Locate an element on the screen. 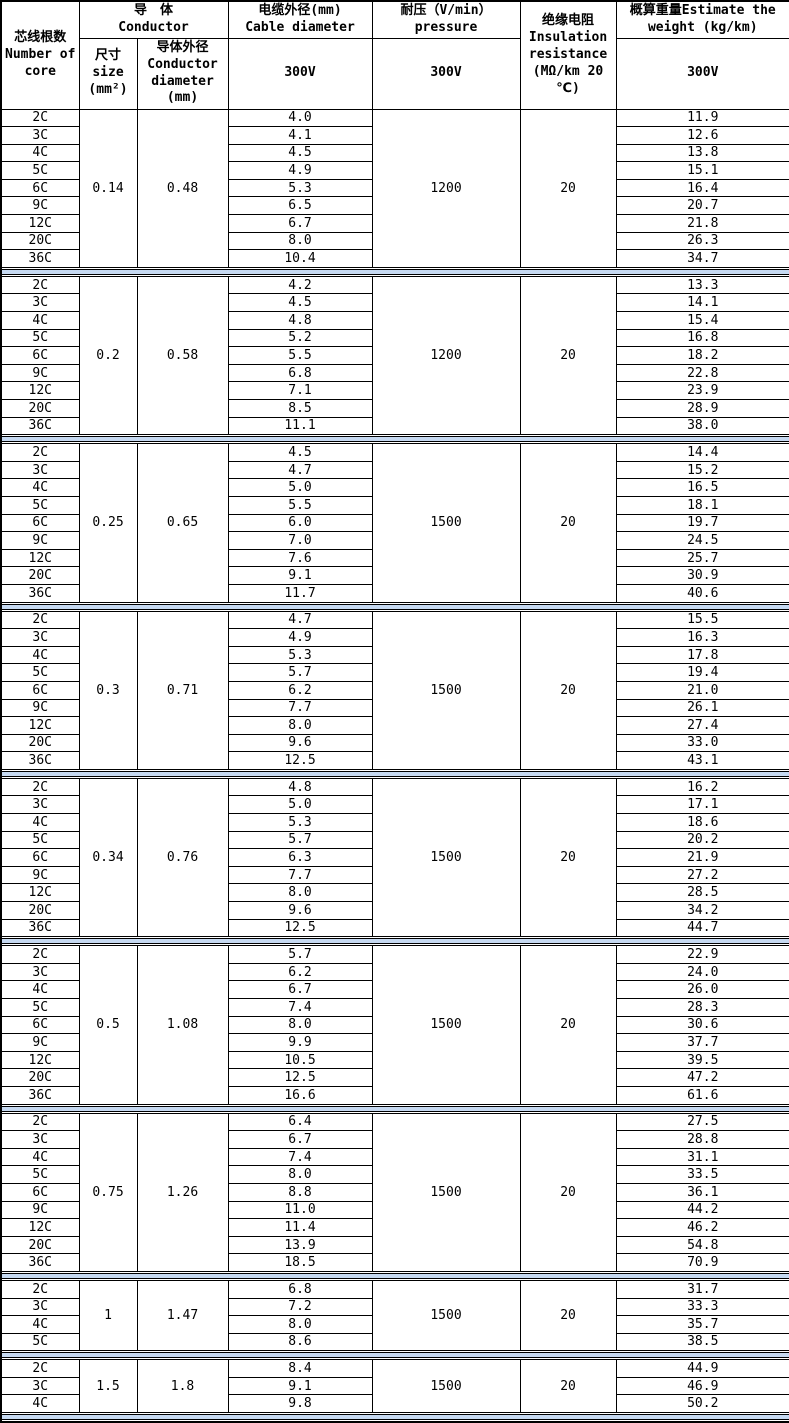 The height and width of the screenshot is (1423, 789). table-row: 5C 7.4 28.3 is located at coordinates (394, 1007).